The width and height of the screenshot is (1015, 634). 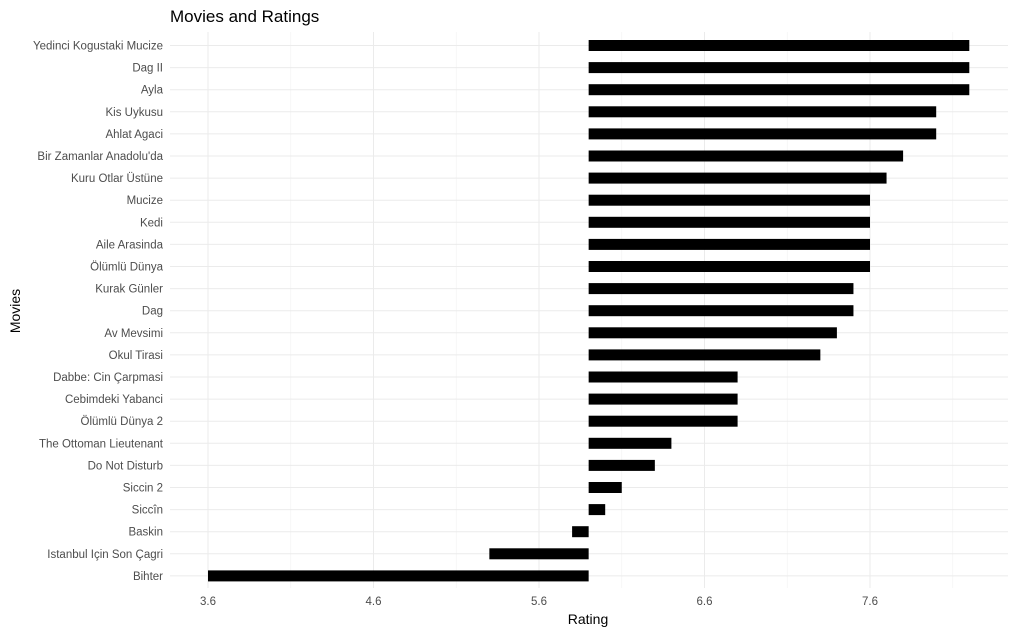 I want to click on y-tick-label: Aile Arasinda, so click(x=130, y=245).